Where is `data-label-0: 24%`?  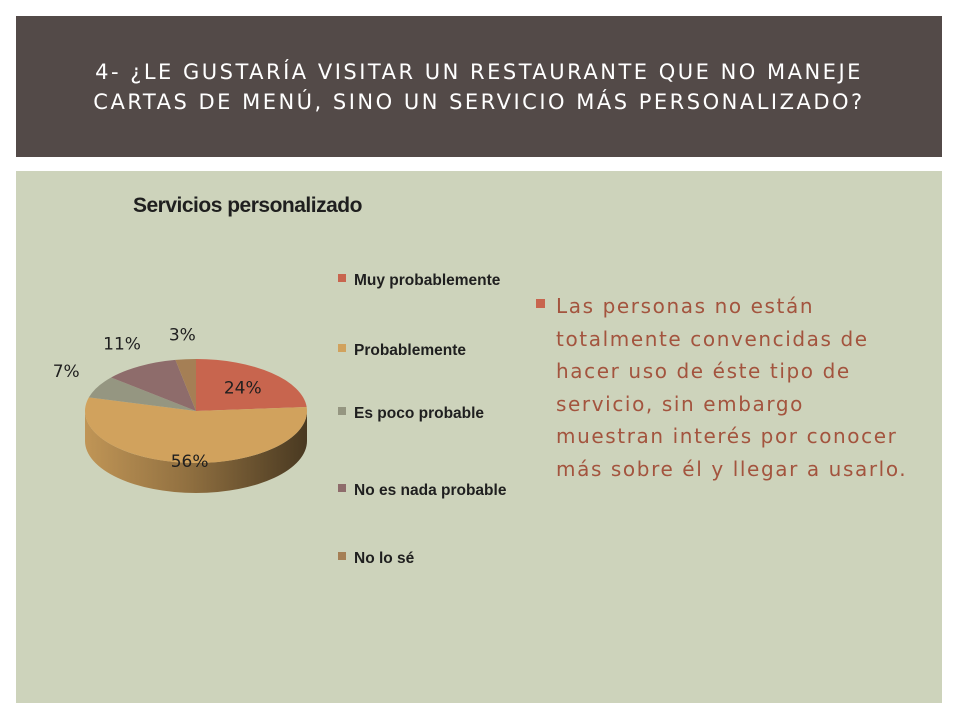 data-label-0: 24% is located at coordinates (243, 388).